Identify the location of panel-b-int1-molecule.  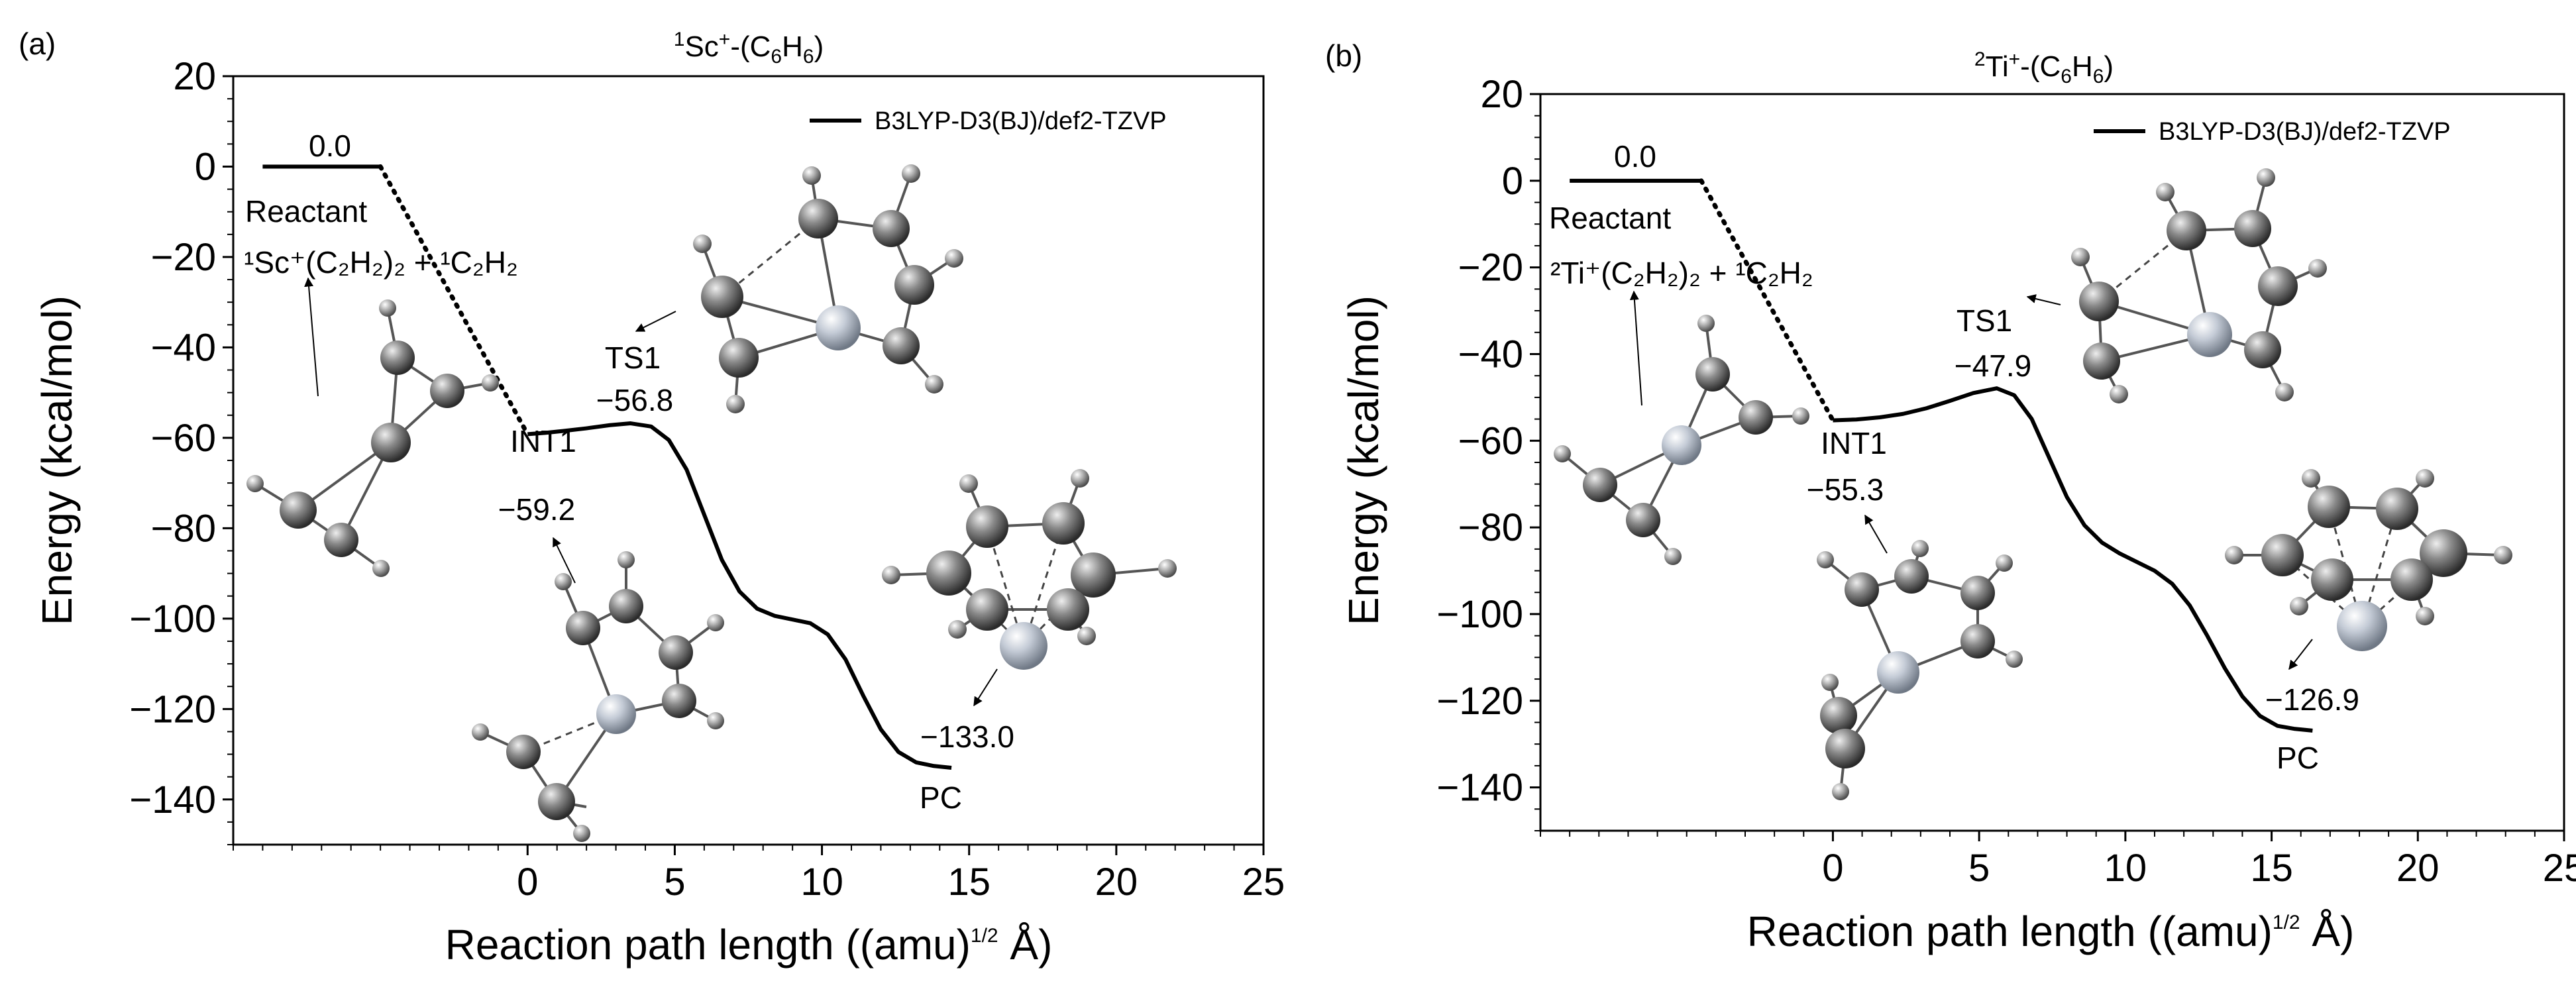
(1920, 670).